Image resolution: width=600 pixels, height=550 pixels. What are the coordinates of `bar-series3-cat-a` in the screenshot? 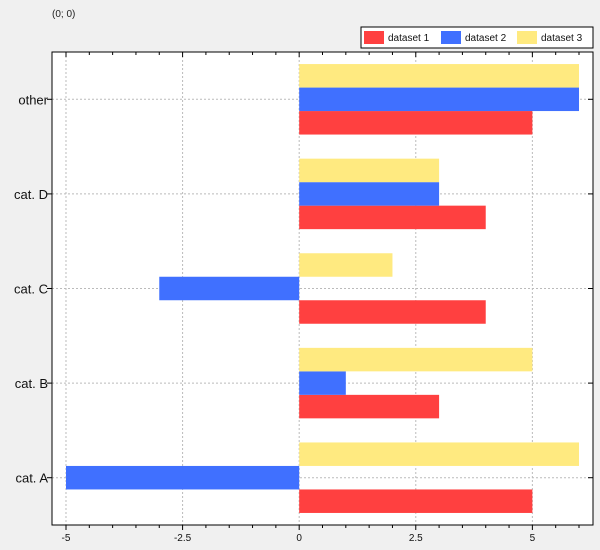 It's located at (439, 454).